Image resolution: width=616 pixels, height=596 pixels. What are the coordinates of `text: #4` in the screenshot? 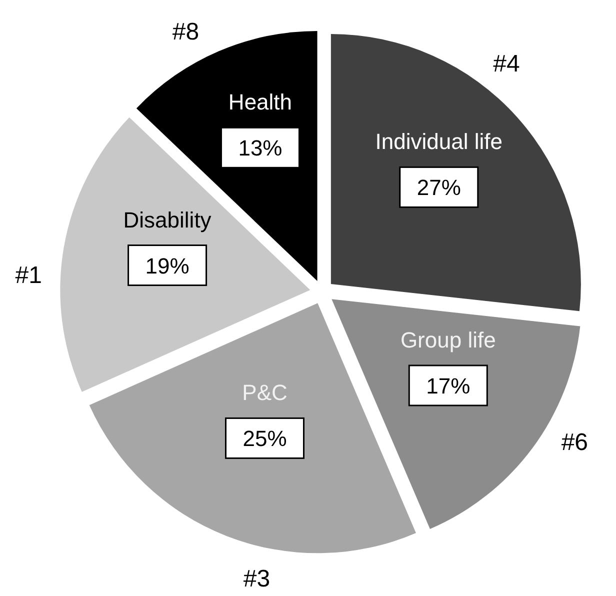 It's located at (506, 64).